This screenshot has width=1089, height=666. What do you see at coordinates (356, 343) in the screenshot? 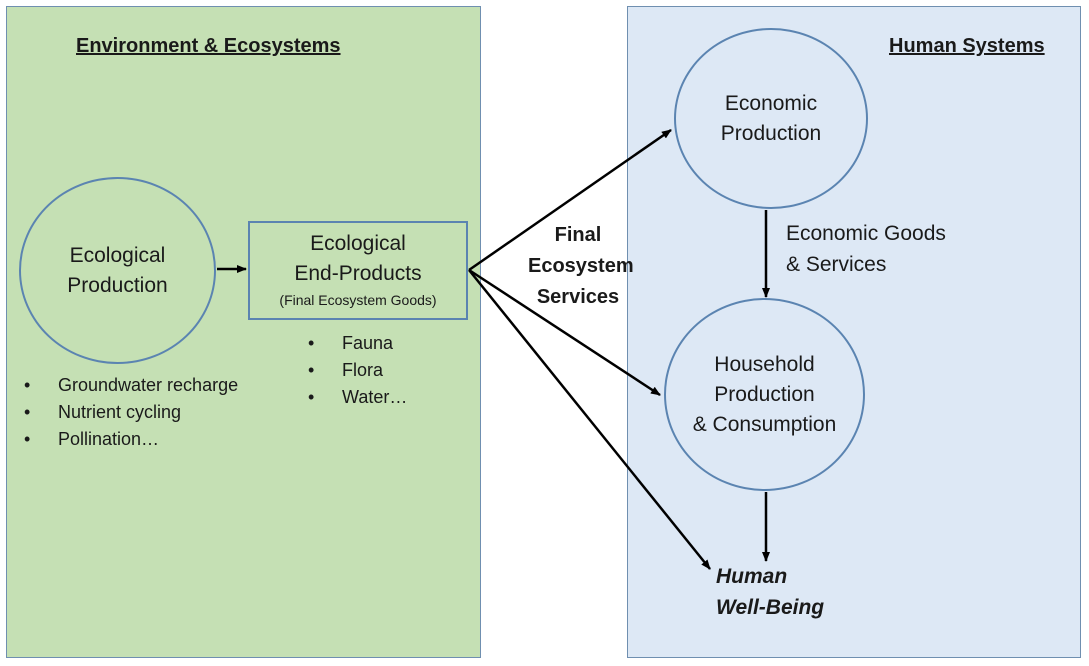
I see `list-item: Fauna` at bounding box center [356, 343].